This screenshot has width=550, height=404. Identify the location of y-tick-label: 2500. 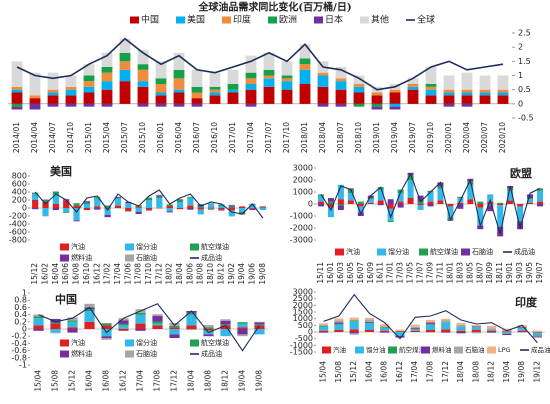
(303, 298).